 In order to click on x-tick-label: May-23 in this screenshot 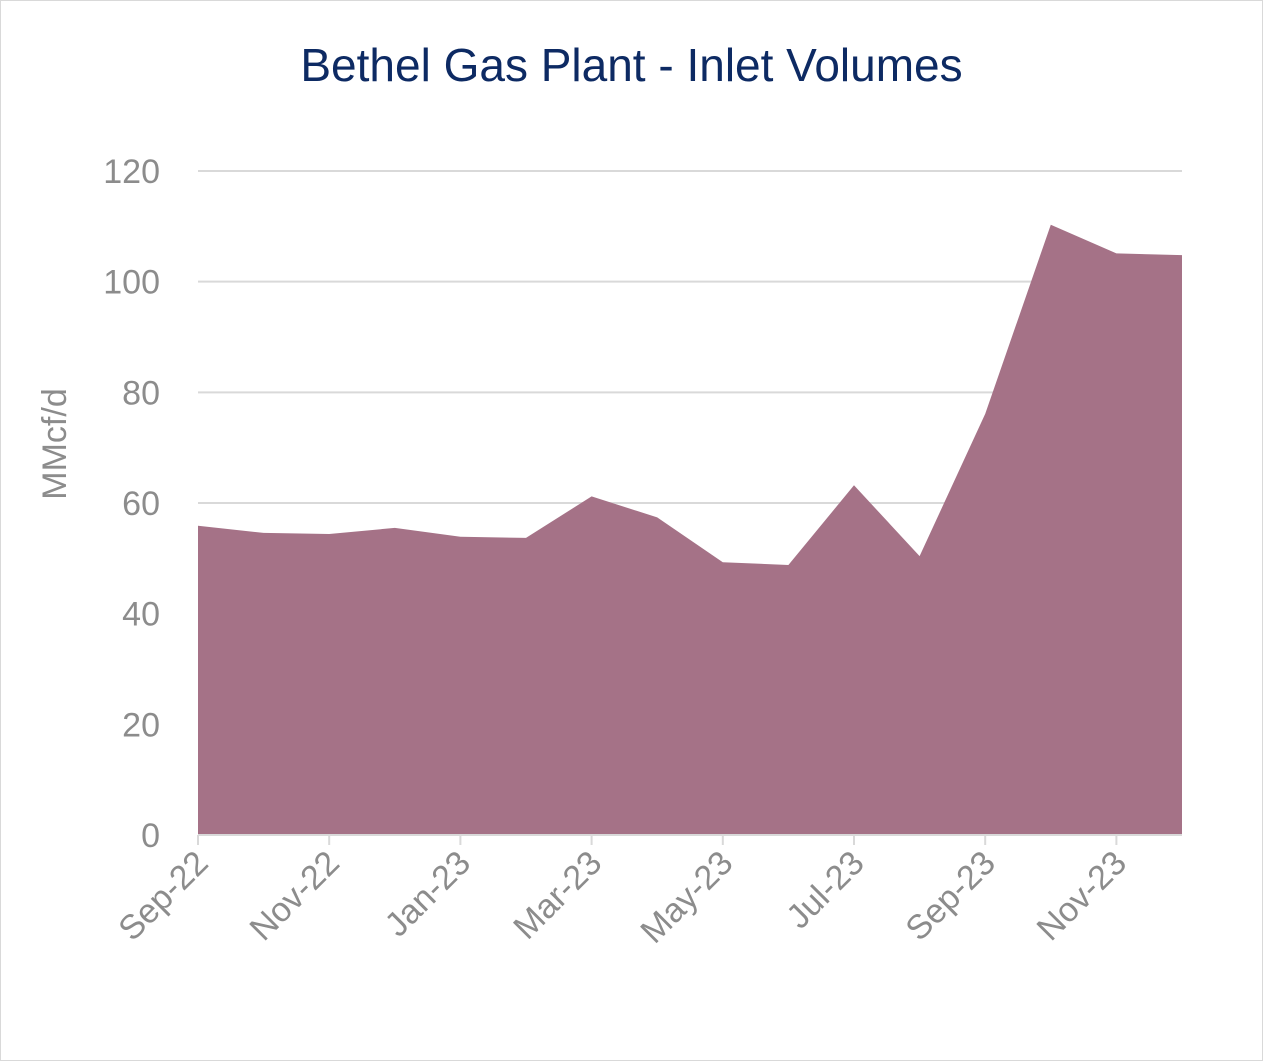, I will do `click(686, 897)`.